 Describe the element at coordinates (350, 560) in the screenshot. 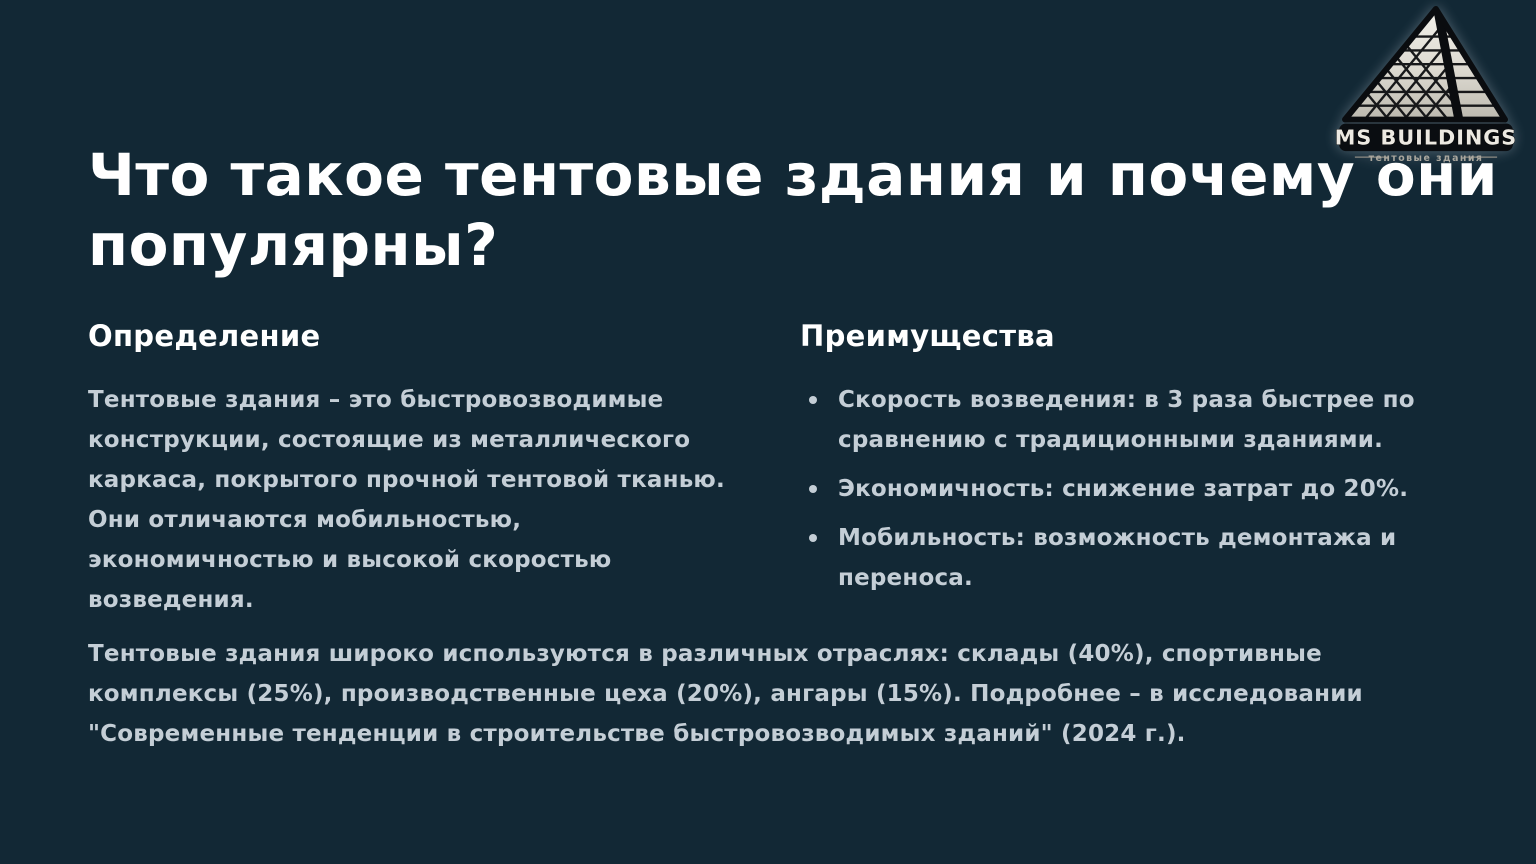

I see `definition-line: экономичностью и высокой скоростью` at that location.